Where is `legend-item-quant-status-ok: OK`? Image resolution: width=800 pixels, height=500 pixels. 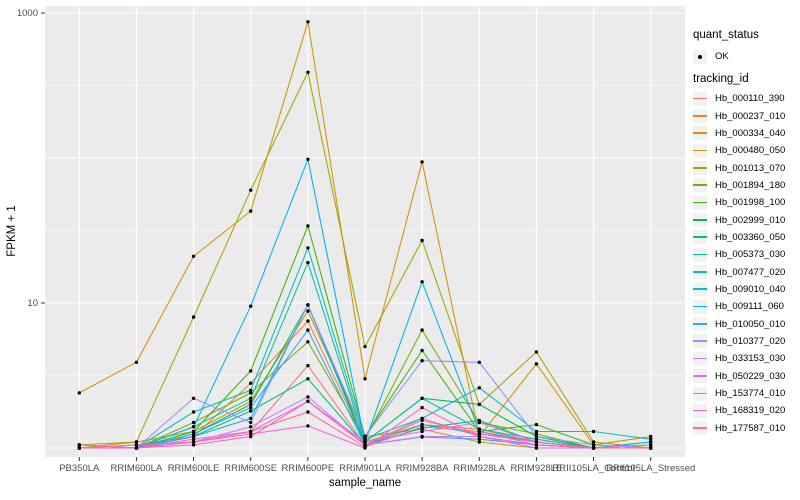 legend-item-quant-status-ok: OK is located at coordinates (711, 56).